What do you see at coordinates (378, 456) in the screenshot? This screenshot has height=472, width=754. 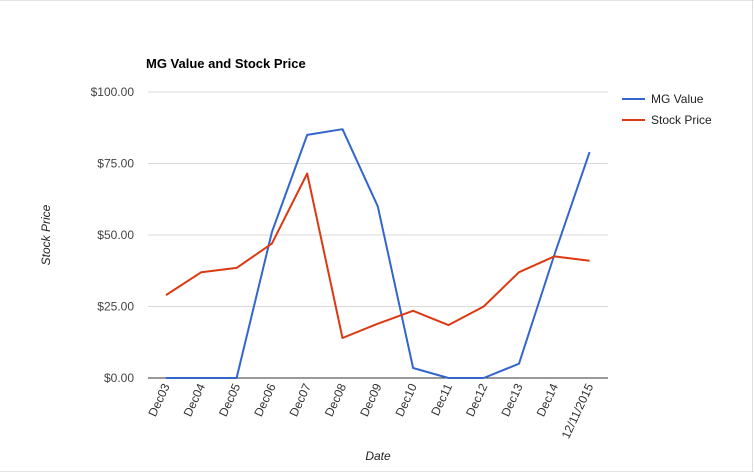 I see `x-axis-label: Date` at bounding box center [378, 456].